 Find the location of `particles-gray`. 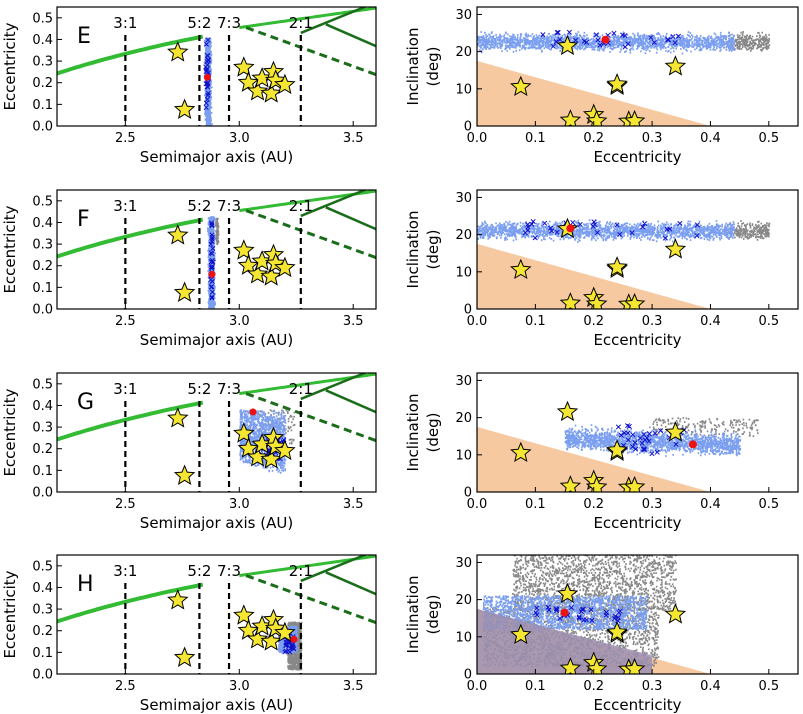

particles-gray is located at coordinates (217, 231).